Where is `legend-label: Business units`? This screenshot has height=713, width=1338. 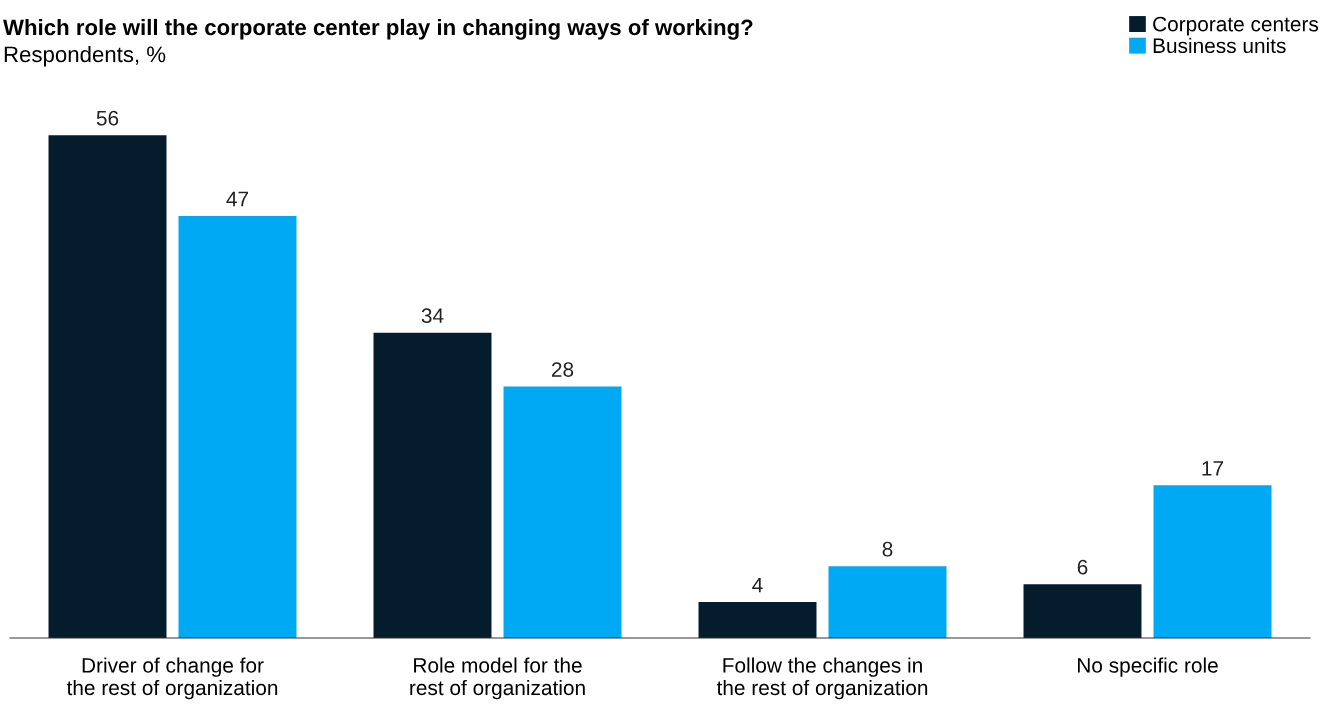
legend-label: Business units is located at coordinates (1219, 45).